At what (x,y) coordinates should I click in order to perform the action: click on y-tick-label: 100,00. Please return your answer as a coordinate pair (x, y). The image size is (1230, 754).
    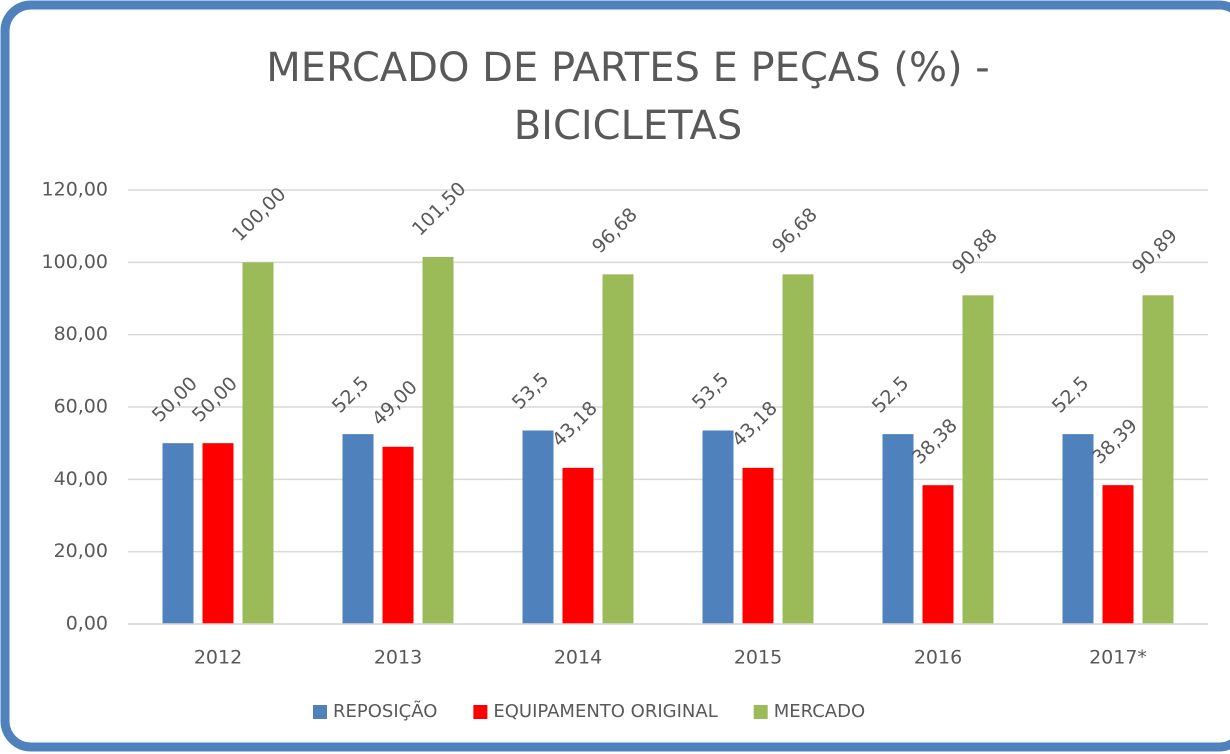
    Looking at the image, I should click on (75, 262).